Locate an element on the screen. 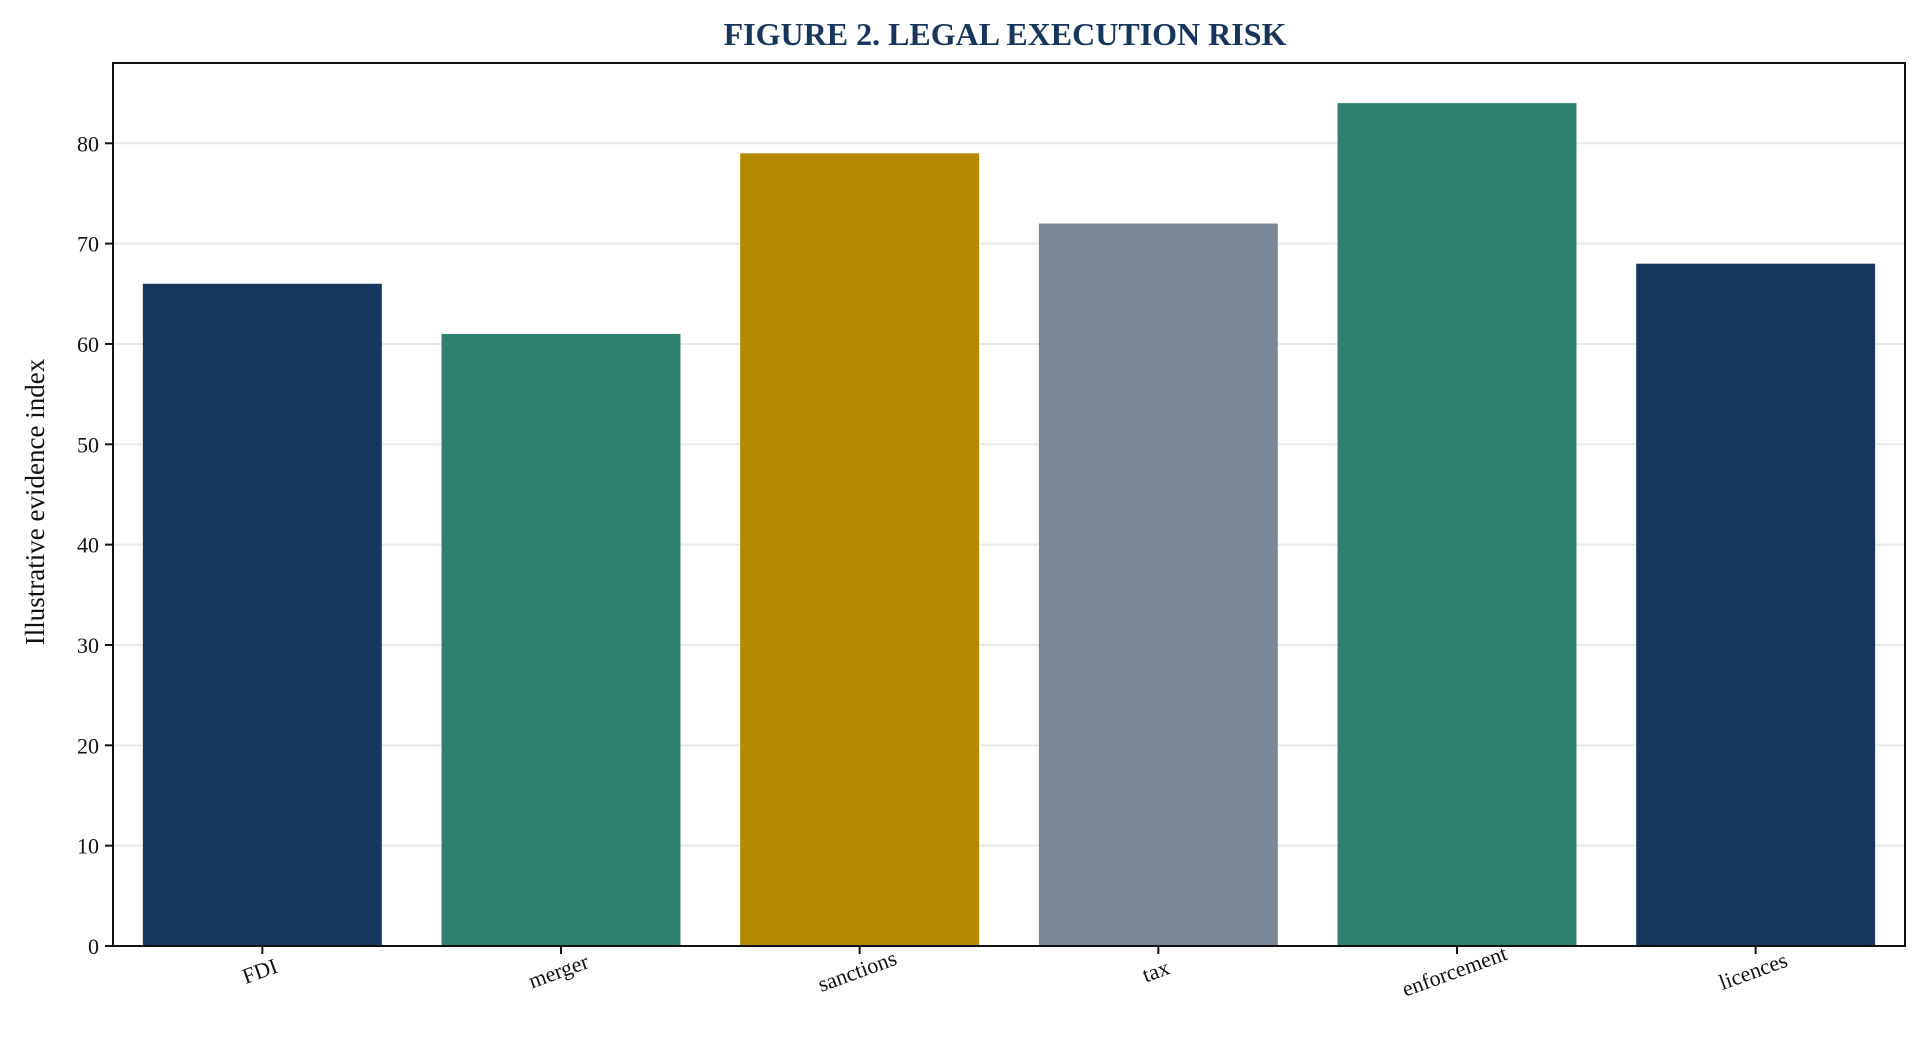 This screenshot has width=1924, height=1063. y-tick-label: 20 is located at coordinates (88, 745).